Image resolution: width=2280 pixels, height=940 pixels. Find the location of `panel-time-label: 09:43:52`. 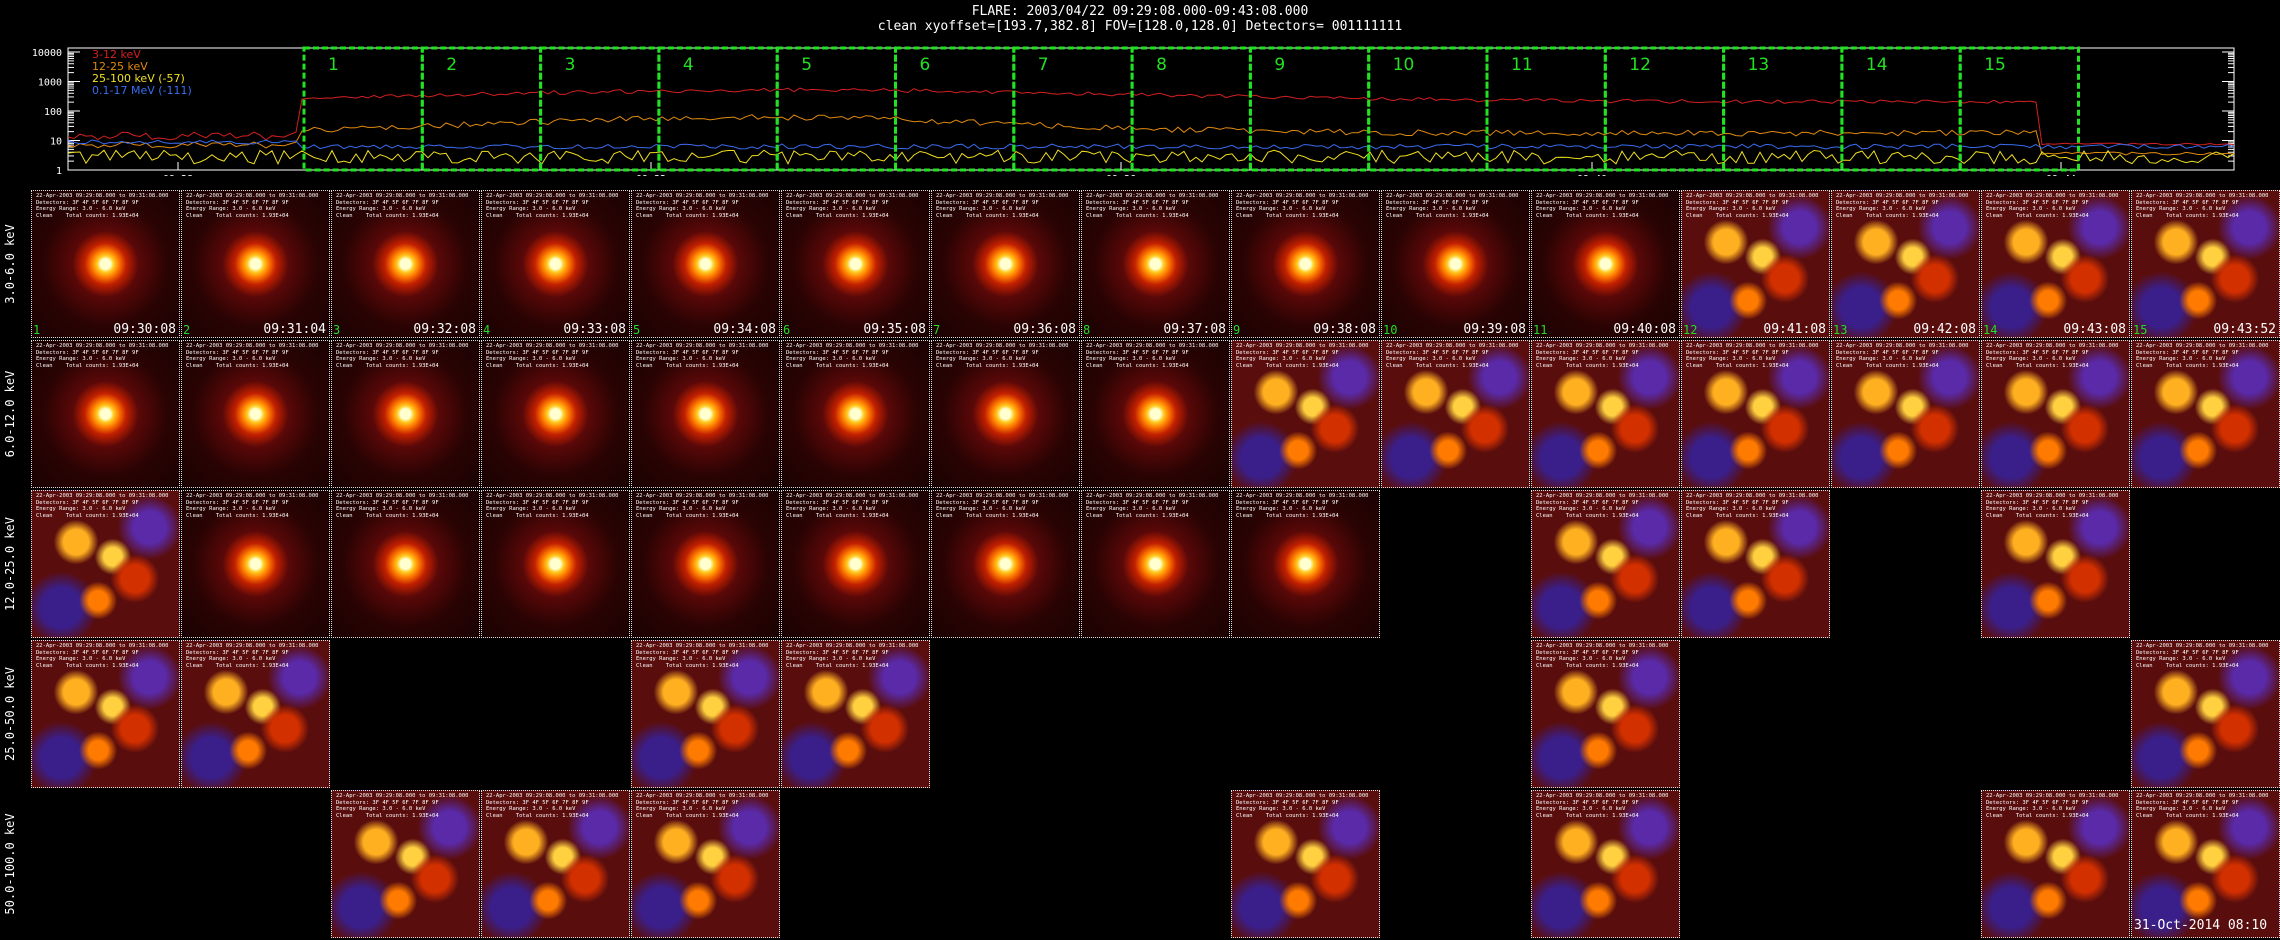

panel-time-label: 09:43:52 is located at coordinates (2244, 329).